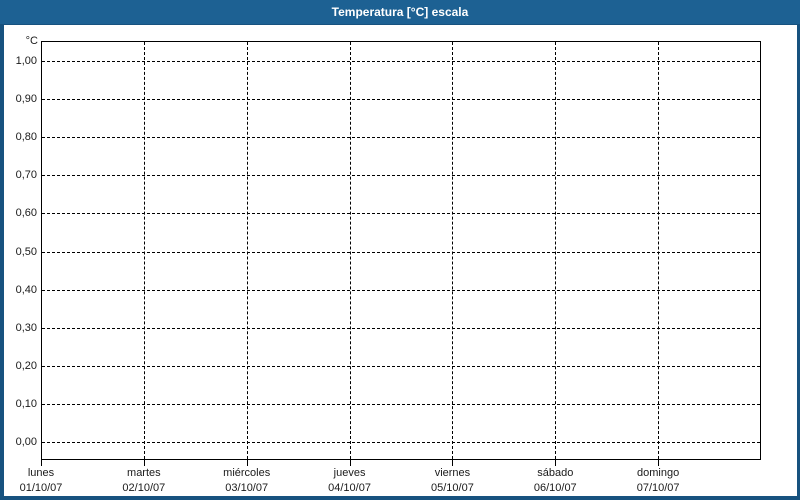 Image resolution: width=800 pixels, height=500 pixels. Describe the element at coordinates (144, 481) in the screenshot. I see `x-axis-label: martes 02/10/07` at that location.